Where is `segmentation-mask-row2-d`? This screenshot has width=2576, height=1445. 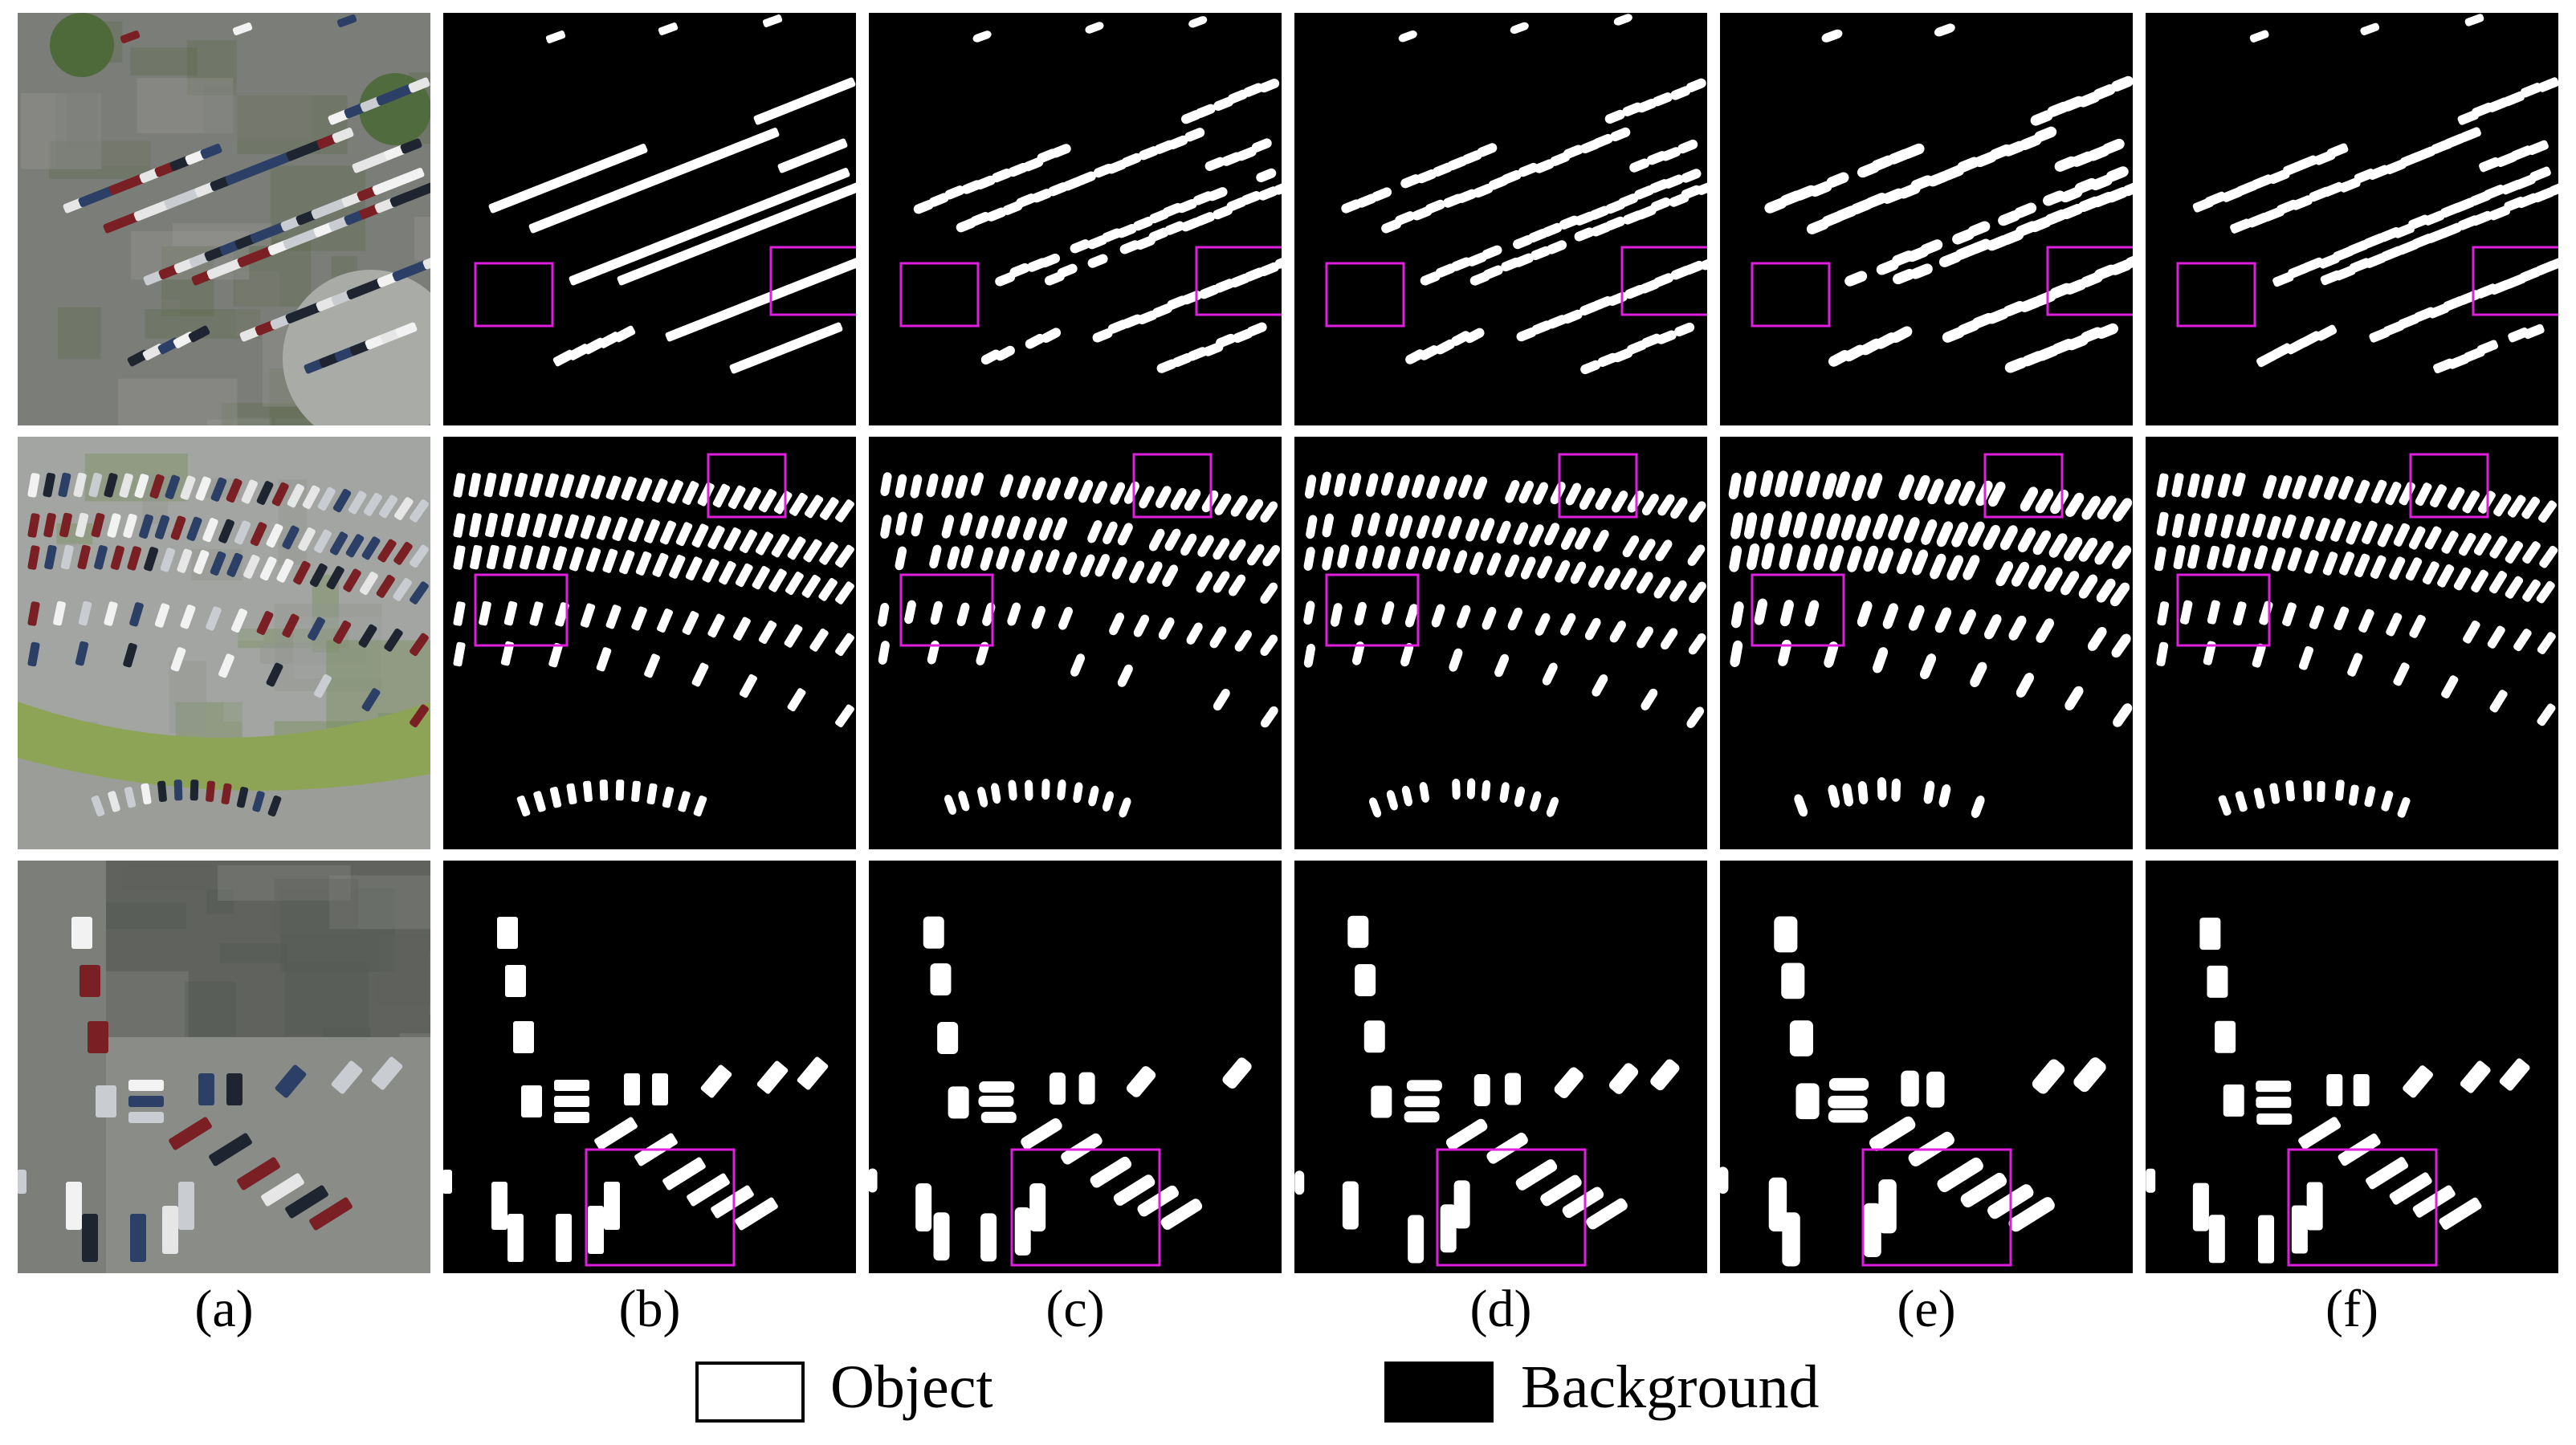 segmentation-mask-row2-d is located at coordinates (1500, 643).